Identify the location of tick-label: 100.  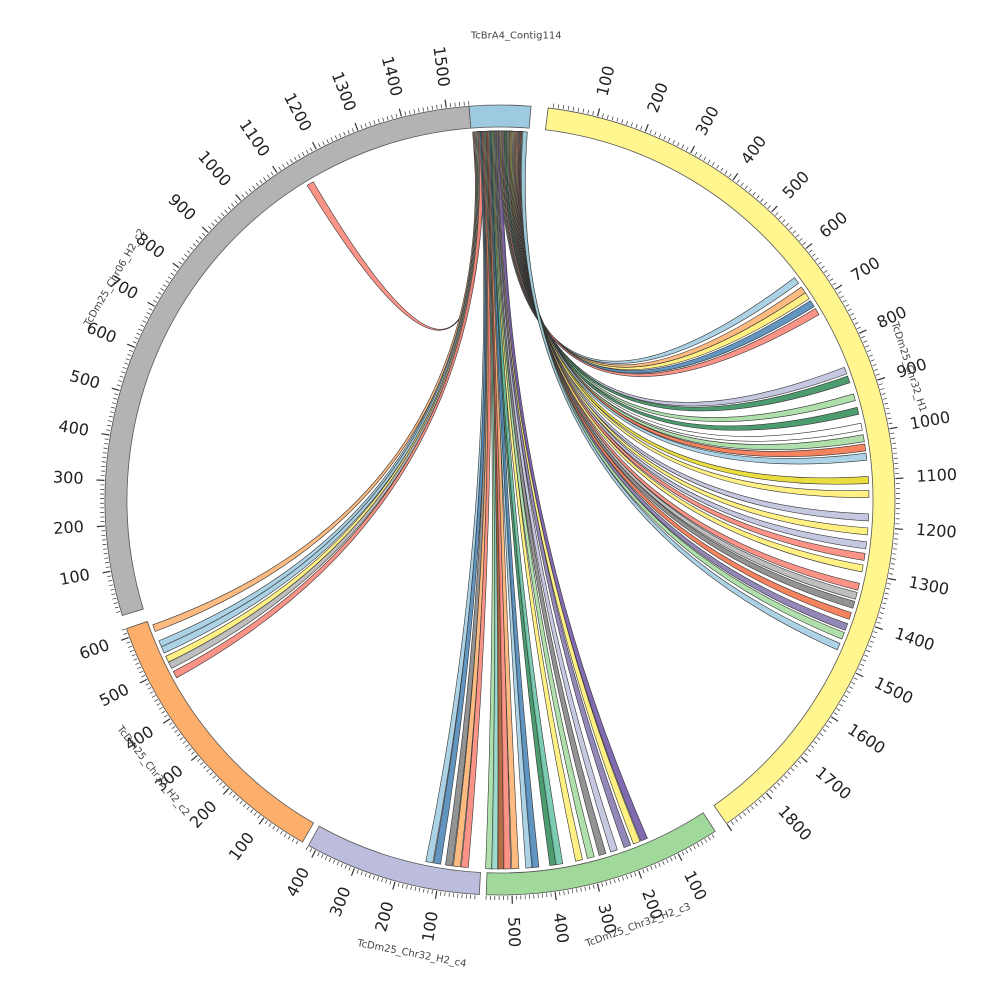
(241, 846).